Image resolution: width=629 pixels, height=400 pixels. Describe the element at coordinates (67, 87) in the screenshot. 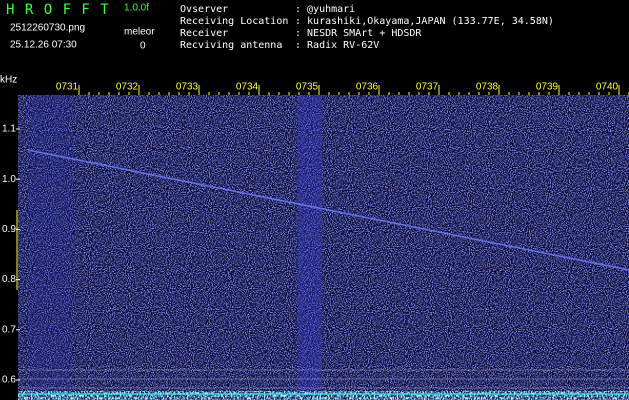

I see `time-label: 0731` at that location.